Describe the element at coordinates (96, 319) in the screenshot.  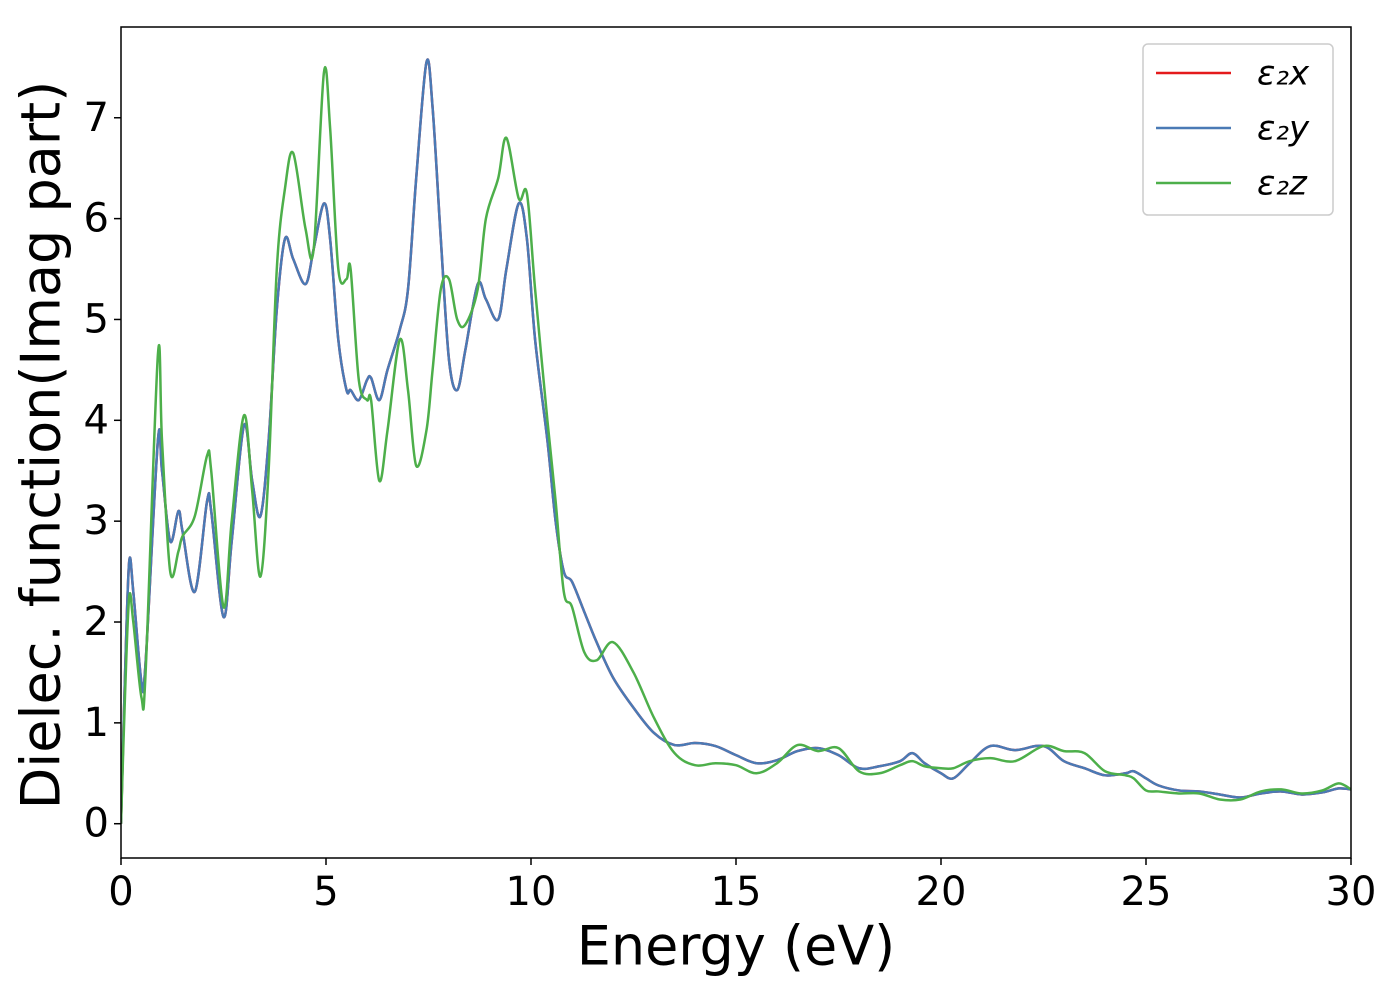
I see `y-tick-label: 5` at that location.